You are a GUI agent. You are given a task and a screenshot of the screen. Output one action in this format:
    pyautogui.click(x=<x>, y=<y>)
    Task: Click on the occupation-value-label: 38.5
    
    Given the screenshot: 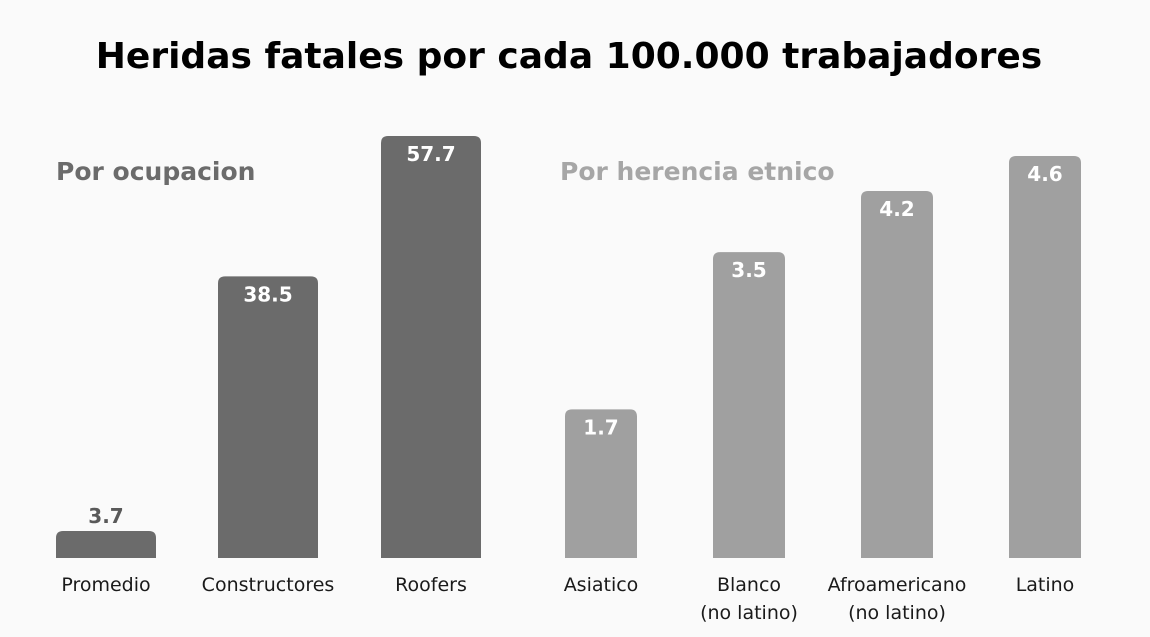 What is the action you would take?
    pyautogui.click(x=267, y=294)
    